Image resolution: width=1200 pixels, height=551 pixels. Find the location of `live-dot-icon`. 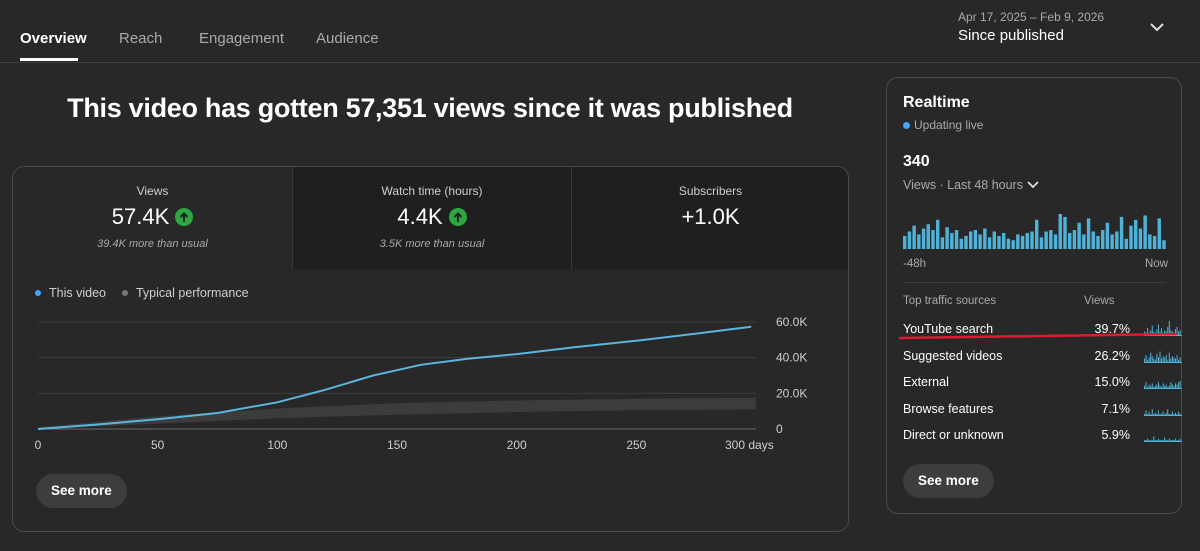

live-dot-icon is located at coordinates (906, 125).